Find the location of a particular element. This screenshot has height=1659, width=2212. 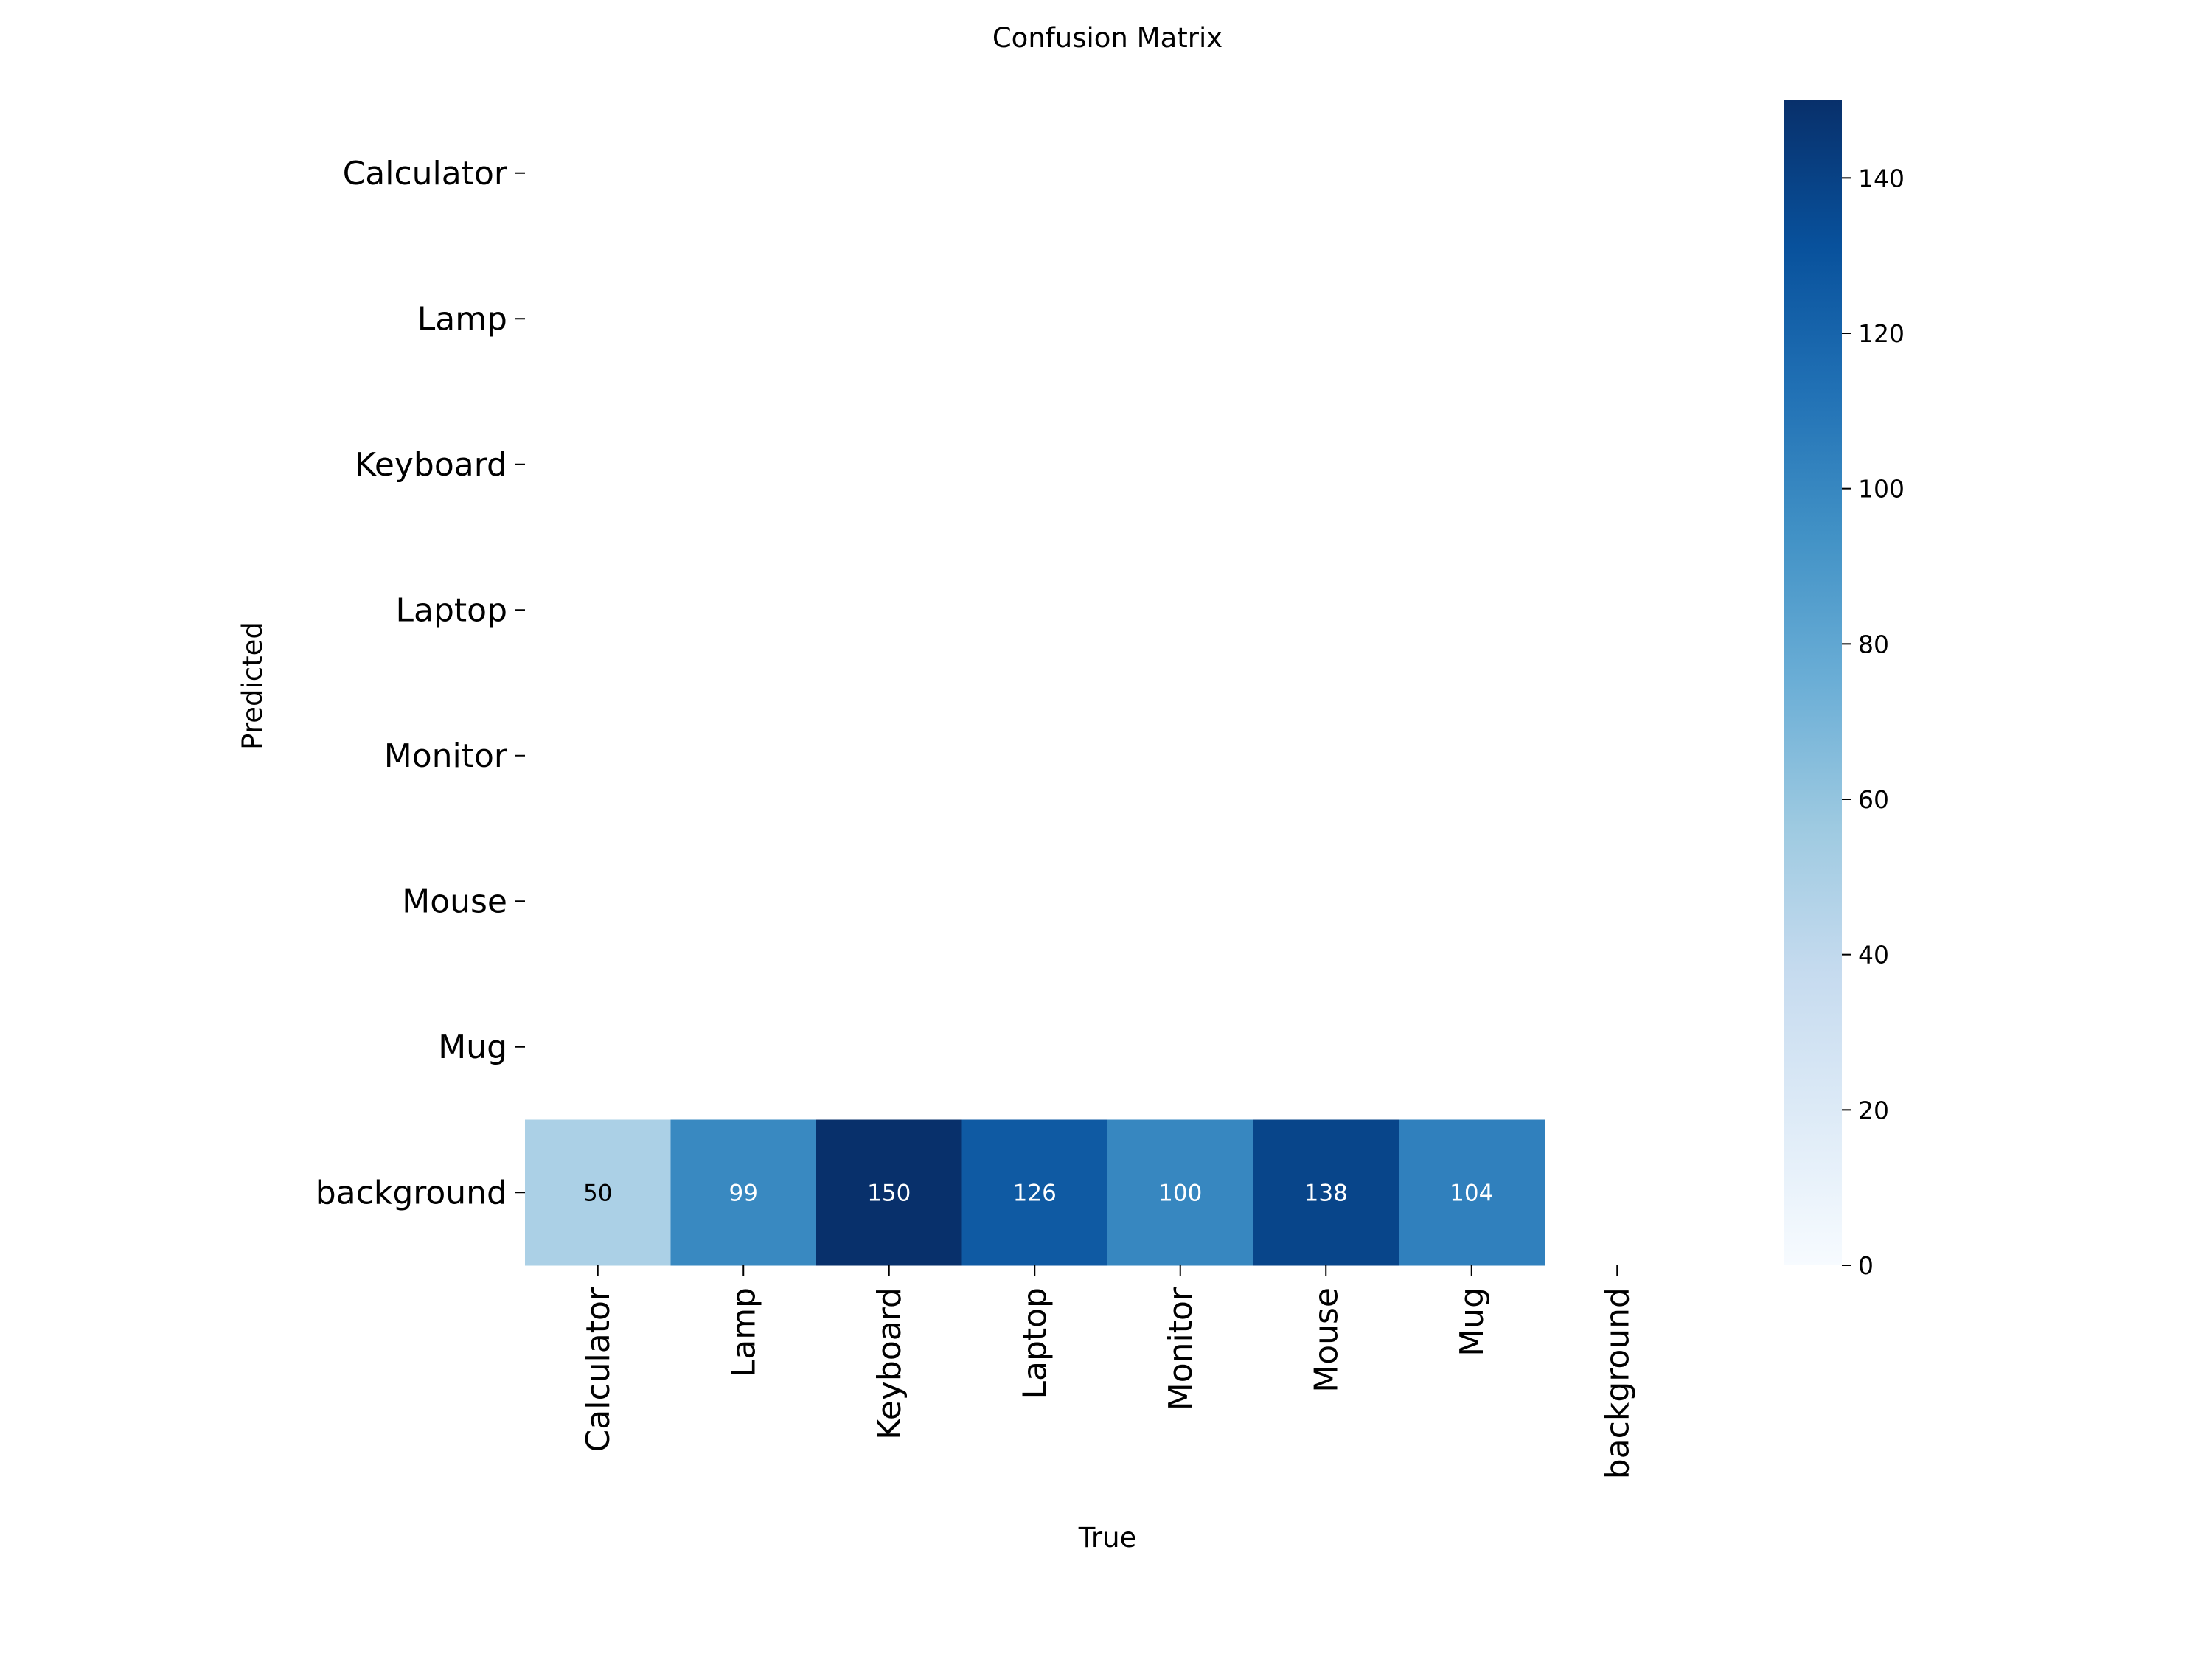

y-tick-label: Lamp is located at coordinates (462, 319).